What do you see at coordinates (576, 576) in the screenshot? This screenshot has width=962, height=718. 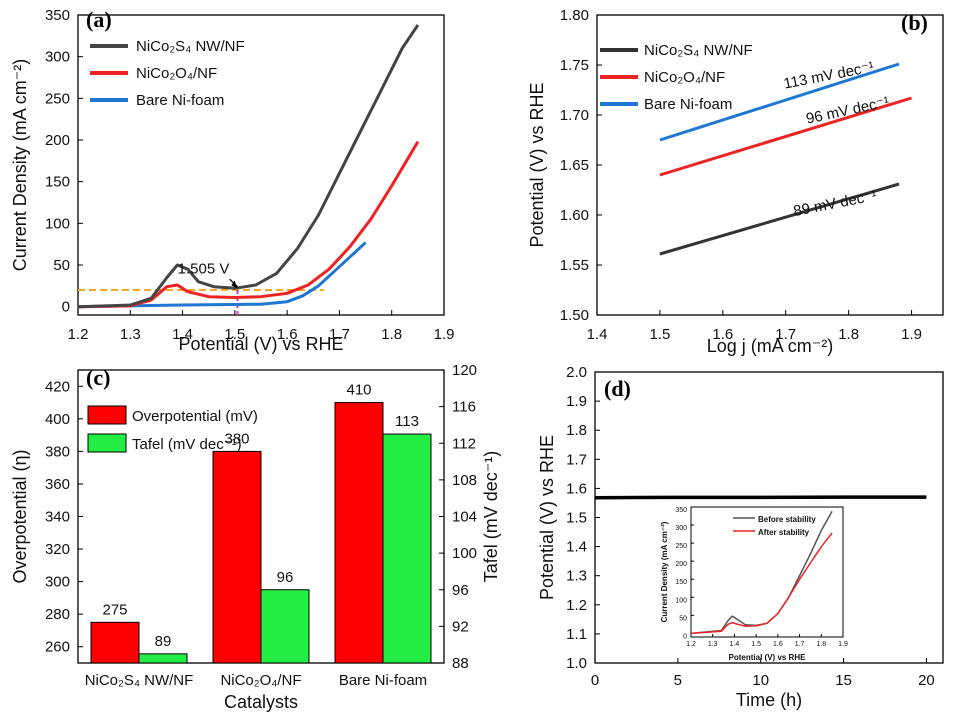 I see `panel-d-y-tick-label: 1.3` at bounding box center [576, 576].